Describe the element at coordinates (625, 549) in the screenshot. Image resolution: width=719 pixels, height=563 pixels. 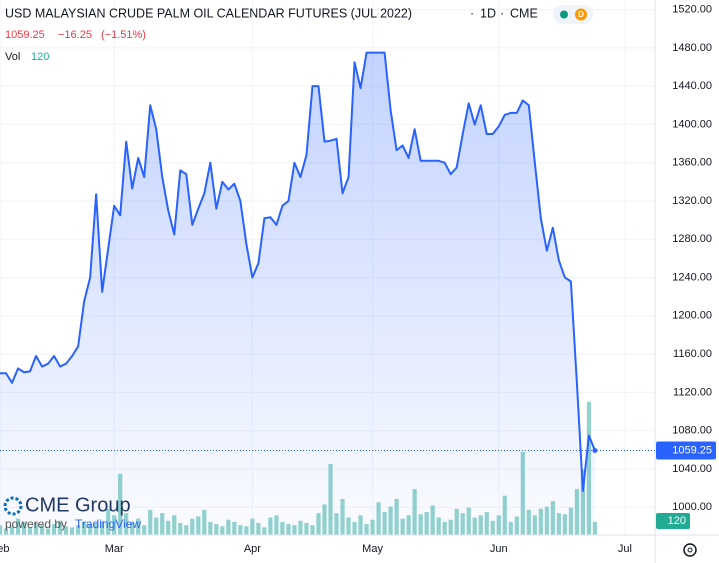
I see `x-tick-label: Jul` at that location.